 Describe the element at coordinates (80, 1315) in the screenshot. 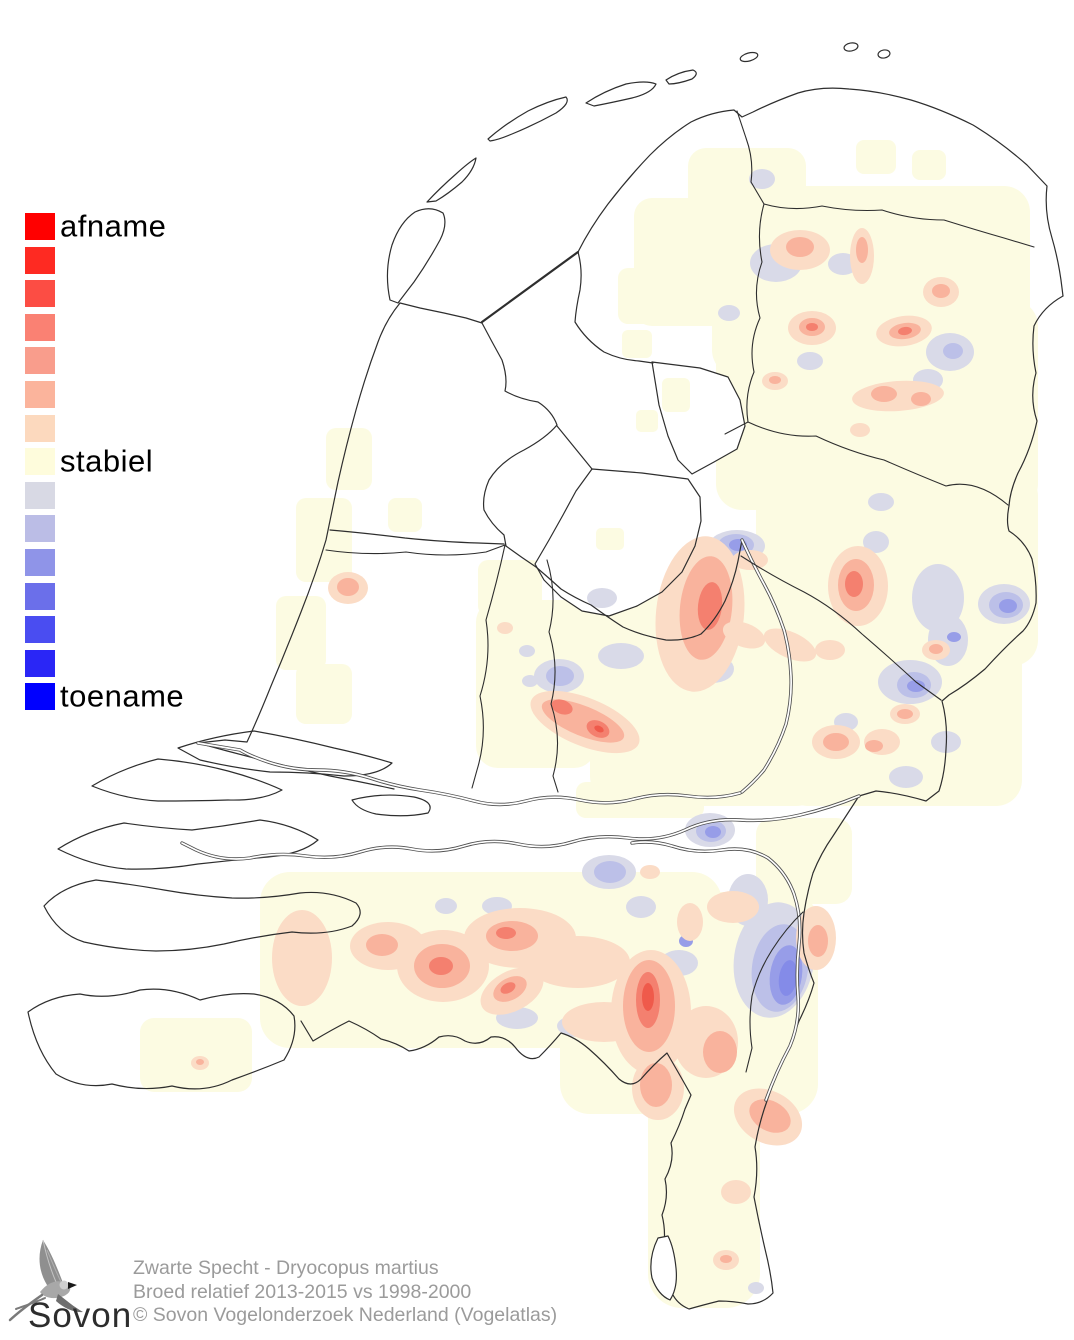

I see `logo-wordmark: Sovon` at that location.